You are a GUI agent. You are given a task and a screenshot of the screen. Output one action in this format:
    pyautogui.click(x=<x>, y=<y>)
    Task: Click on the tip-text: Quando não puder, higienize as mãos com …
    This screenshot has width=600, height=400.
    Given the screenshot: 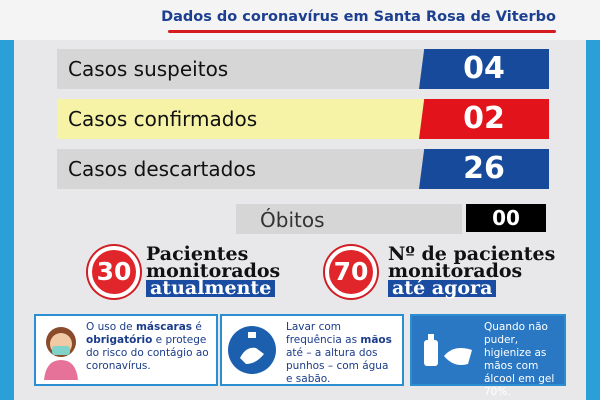 What is the action you would take?
    pyautogui.click(x=523, y=360)
    